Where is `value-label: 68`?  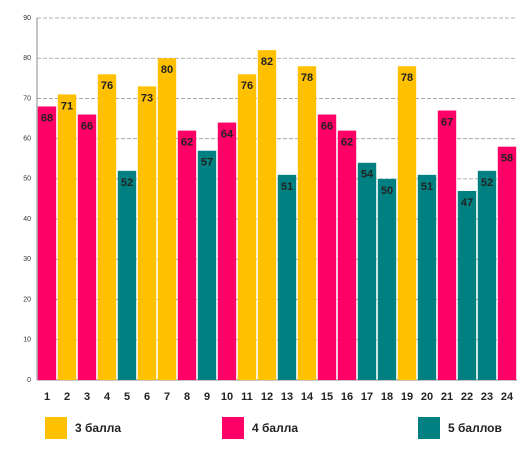
value-label: 68 is located at coordinates (47, 118).